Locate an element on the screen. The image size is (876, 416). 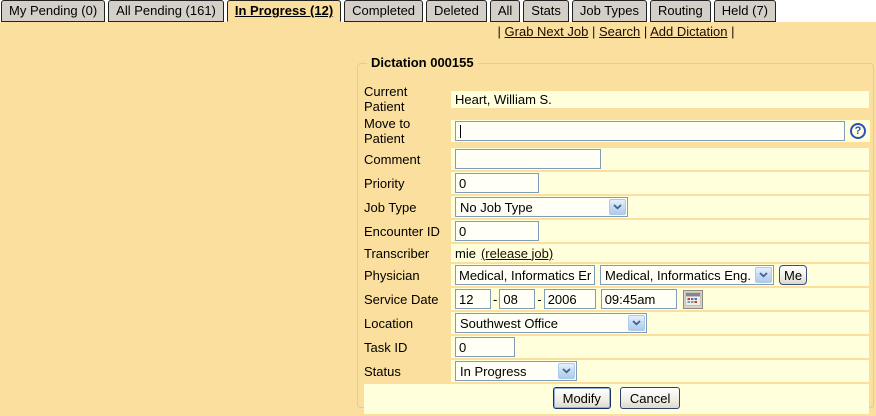
move-to-patient-row: Move to Patient ? is located at coordinates (615, 131).